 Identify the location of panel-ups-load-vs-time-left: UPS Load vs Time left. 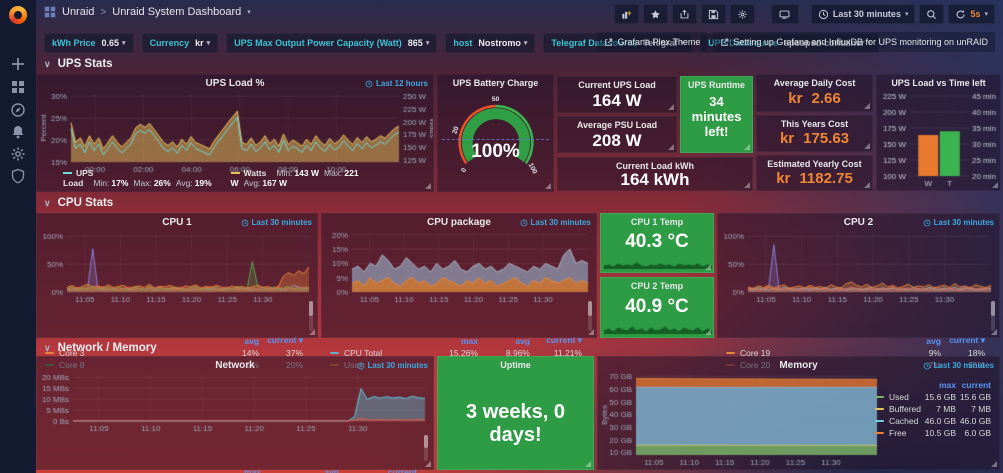
(938, 132).